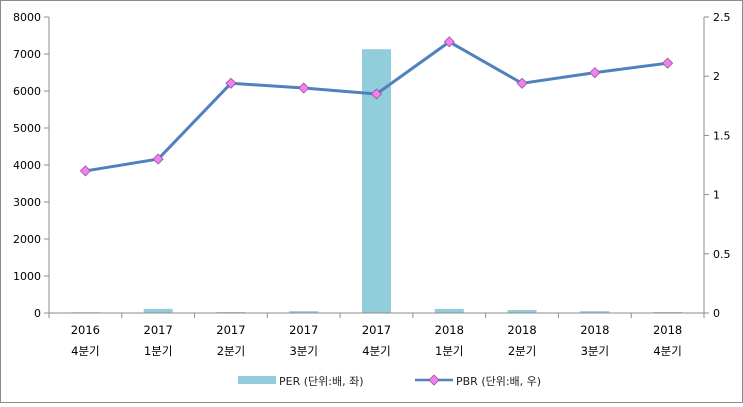 The height and width of the screenshot is (407, 743). Describe the element at coordinates (27, 128) in the screenshot. I see `y-left-tick-label: 5000` at that location.